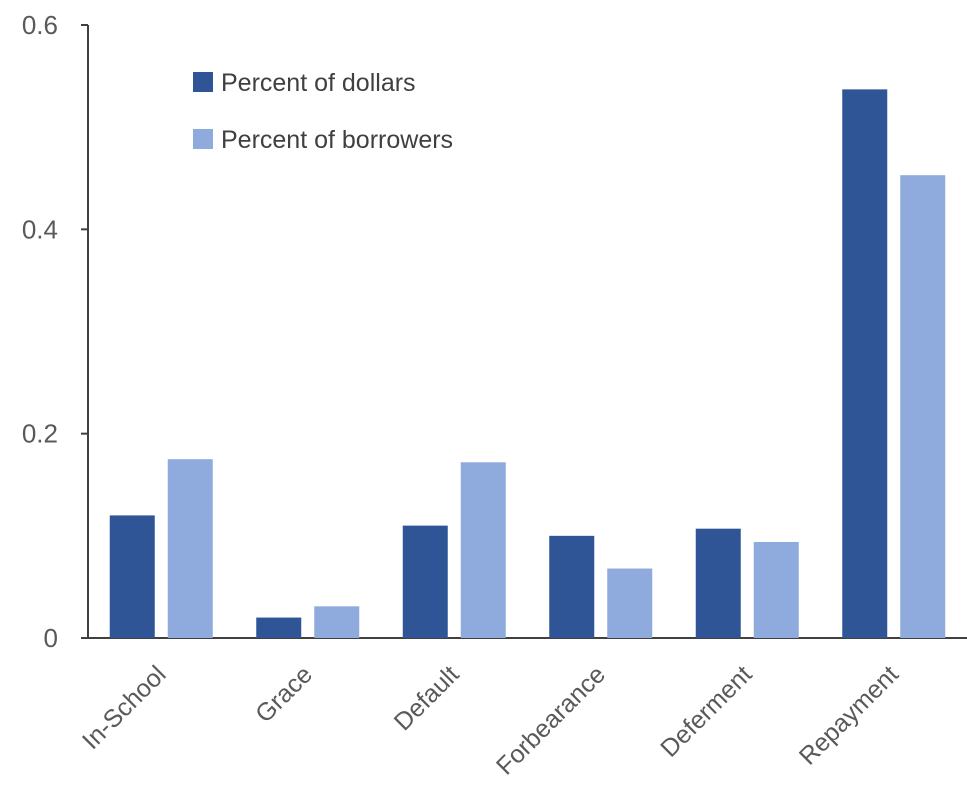 The height and width of the screenshot is (795, 967). Describe the element at coordinates (551, 720) in the screenshot. I see `x-tick-label: Forbearance` at that location.